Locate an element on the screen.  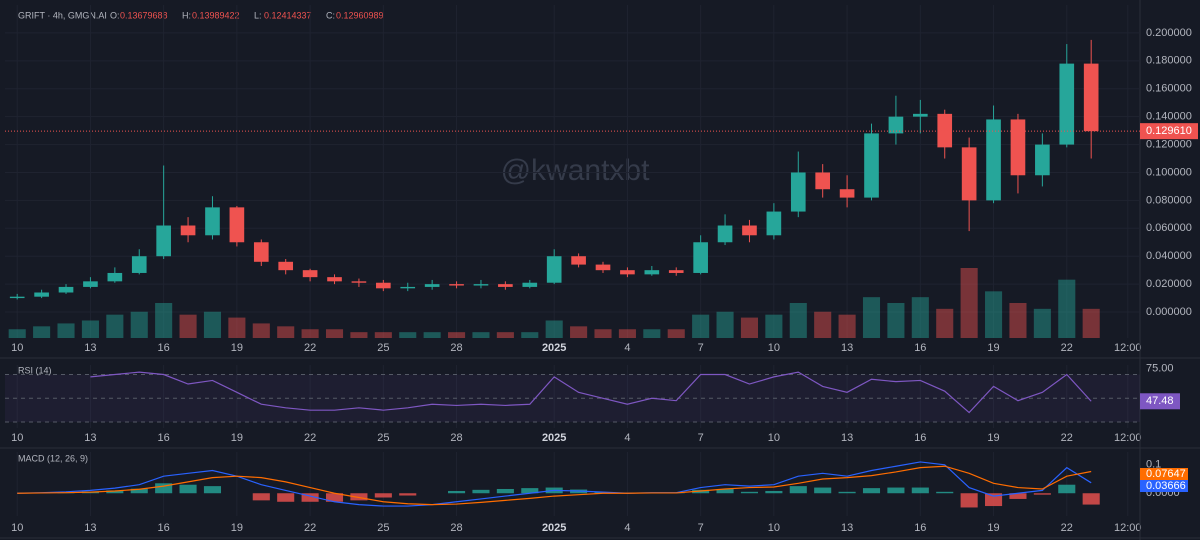
rsi-line is located at coordinates (591, 392).